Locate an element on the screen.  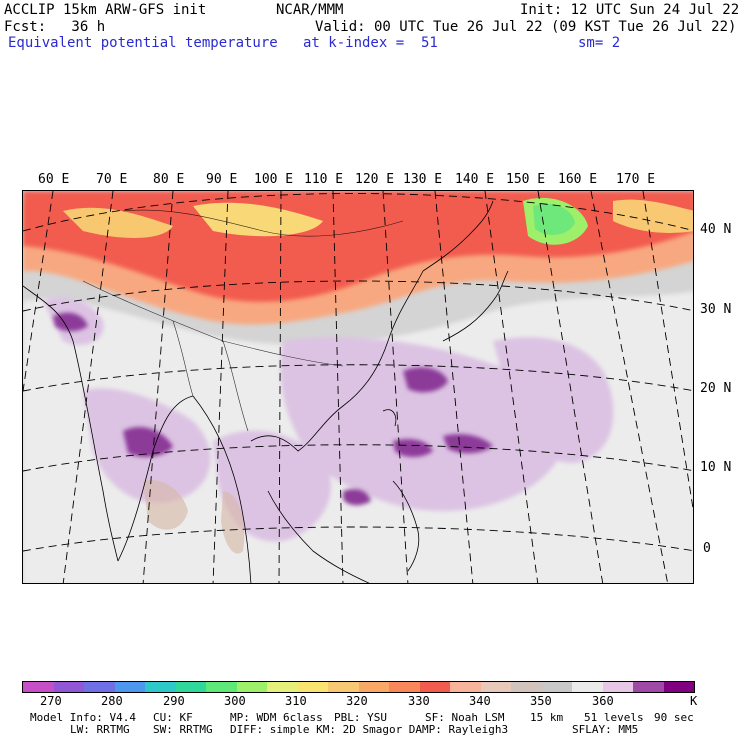
sf-scheme: SF: Noah LSM is located at coordinates (465, 717).